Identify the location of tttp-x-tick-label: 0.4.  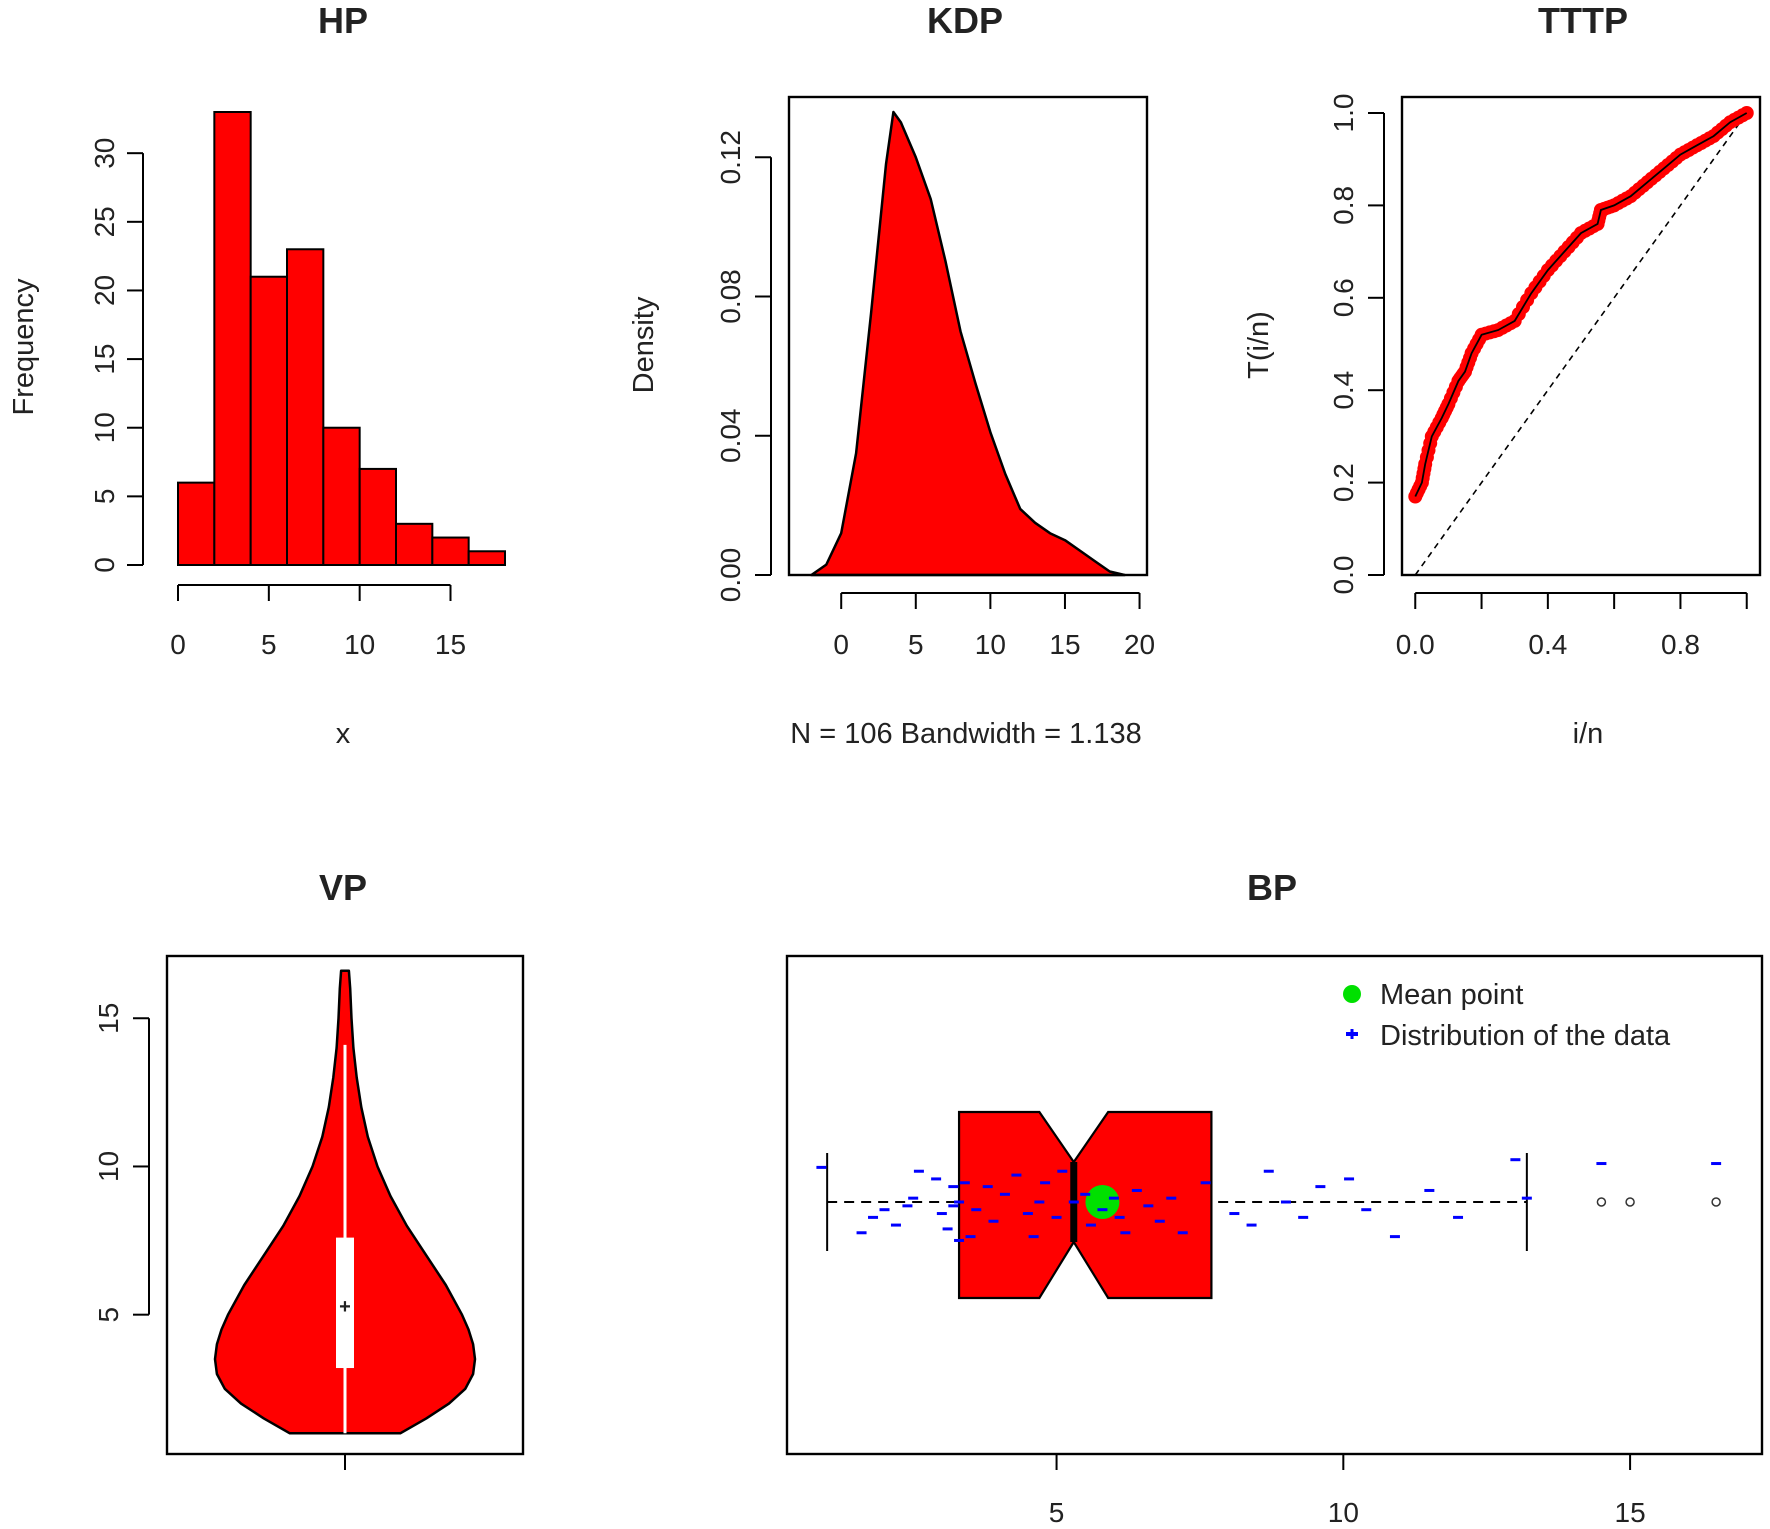
(1547, 644).